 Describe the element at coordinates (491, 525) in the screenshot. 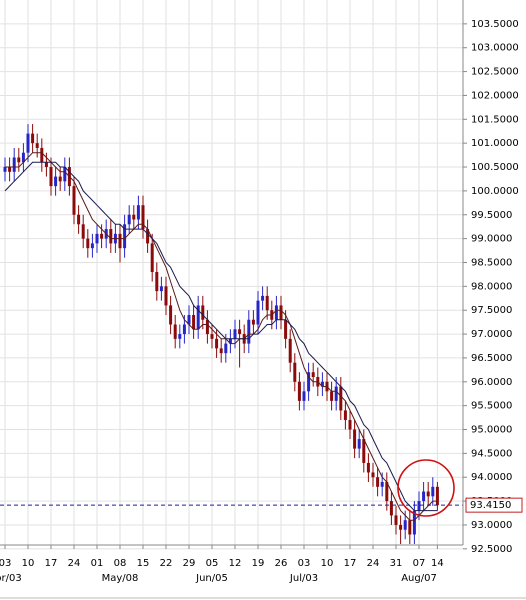

I see `y-tick-label: 93.0000` at that location.